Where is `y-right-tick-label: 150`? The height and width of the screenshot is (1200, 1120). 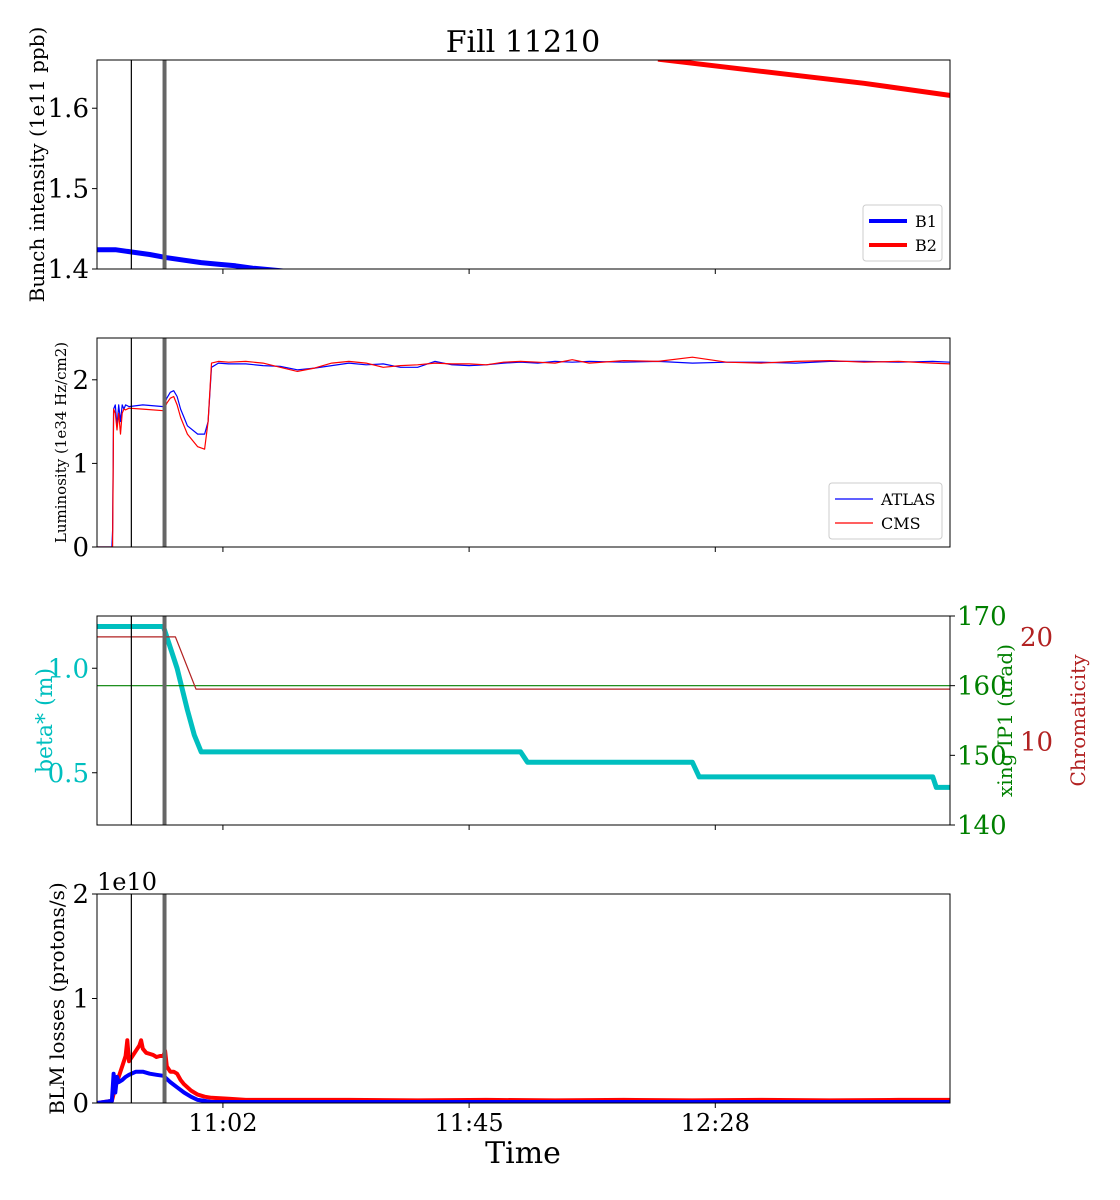 y-right-tick-label: 150 is located at coordinates (982, 756).